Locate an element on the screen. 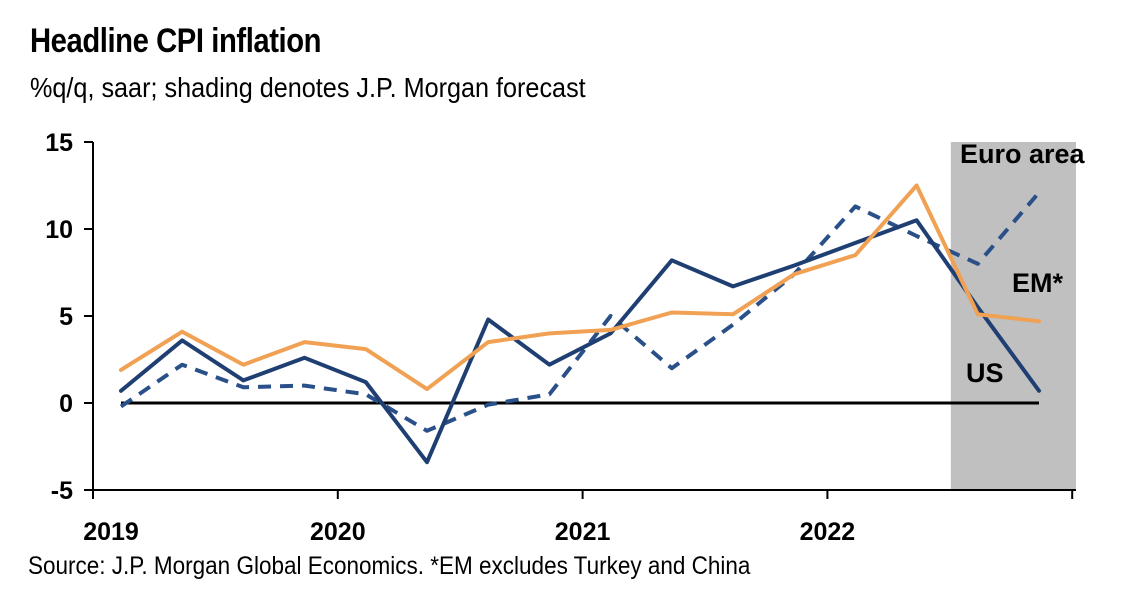 The width and height of the screenshot is (1128, 591). y-tick-label: 15 is located at coordinates (59, 143).